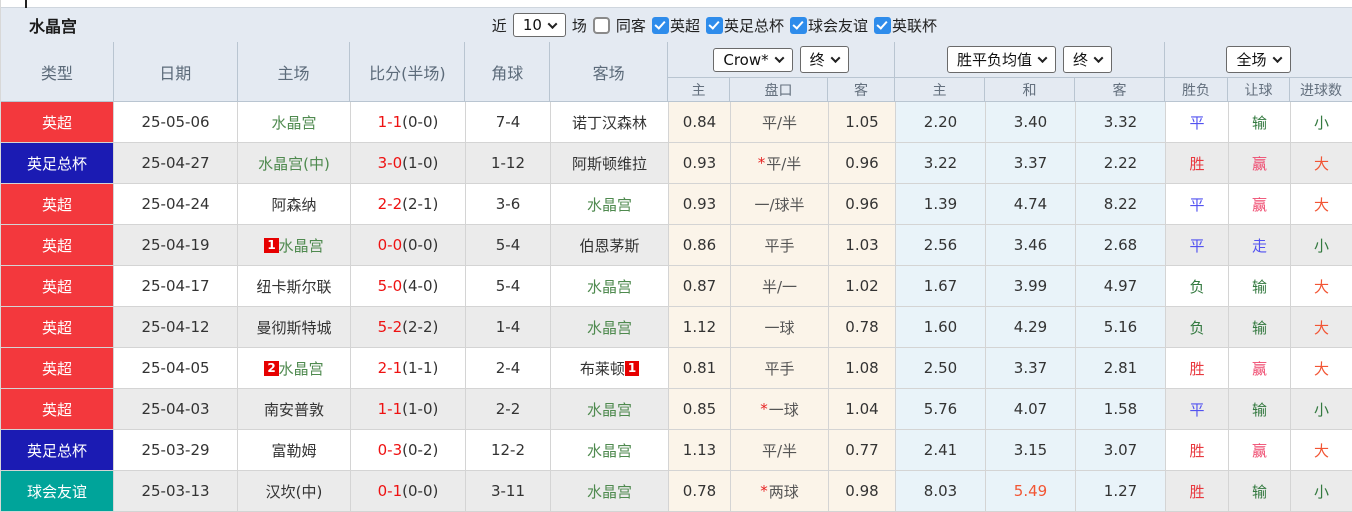 Image resolution: width=1352 pixels, height=512 pixels. I want to click on home-team-name: 曼彻斯特城, so click(294, 327).